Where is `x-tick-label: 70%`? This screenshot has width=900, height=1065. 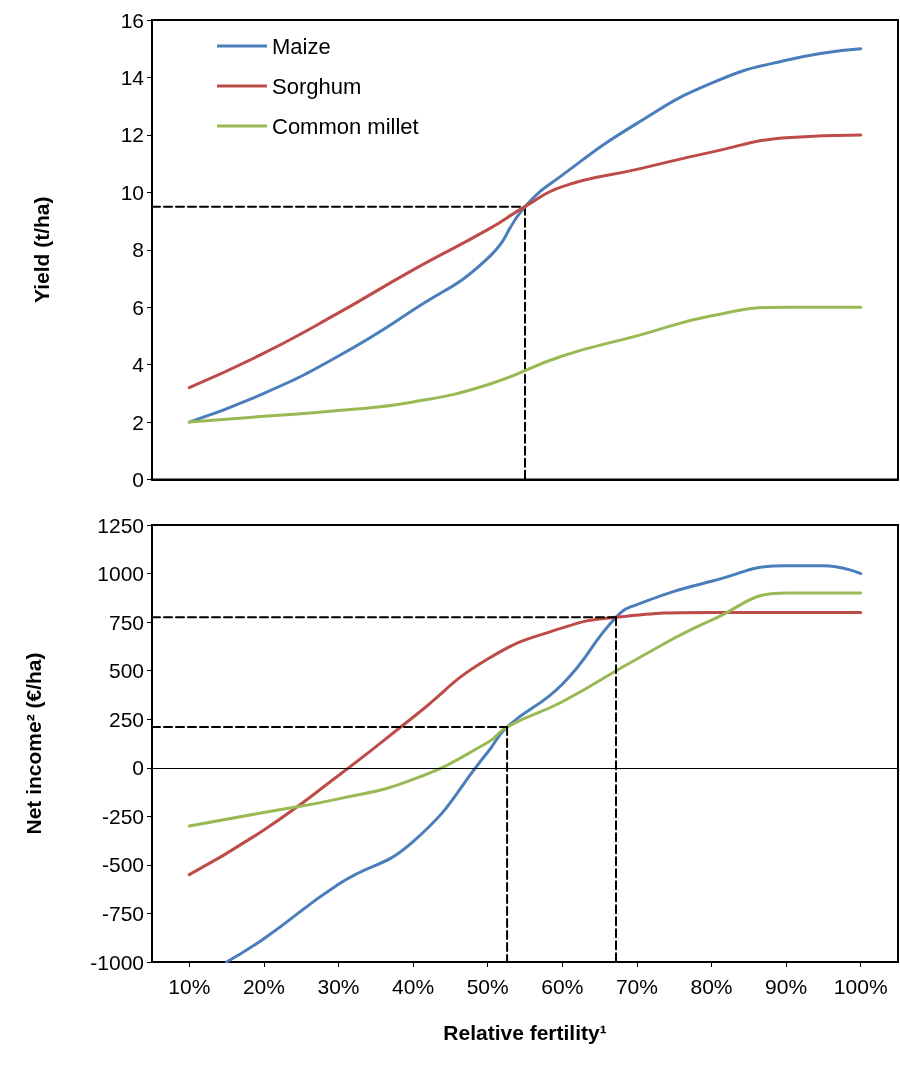
x-tick-label: 70% is located at coordinates (636, 986).